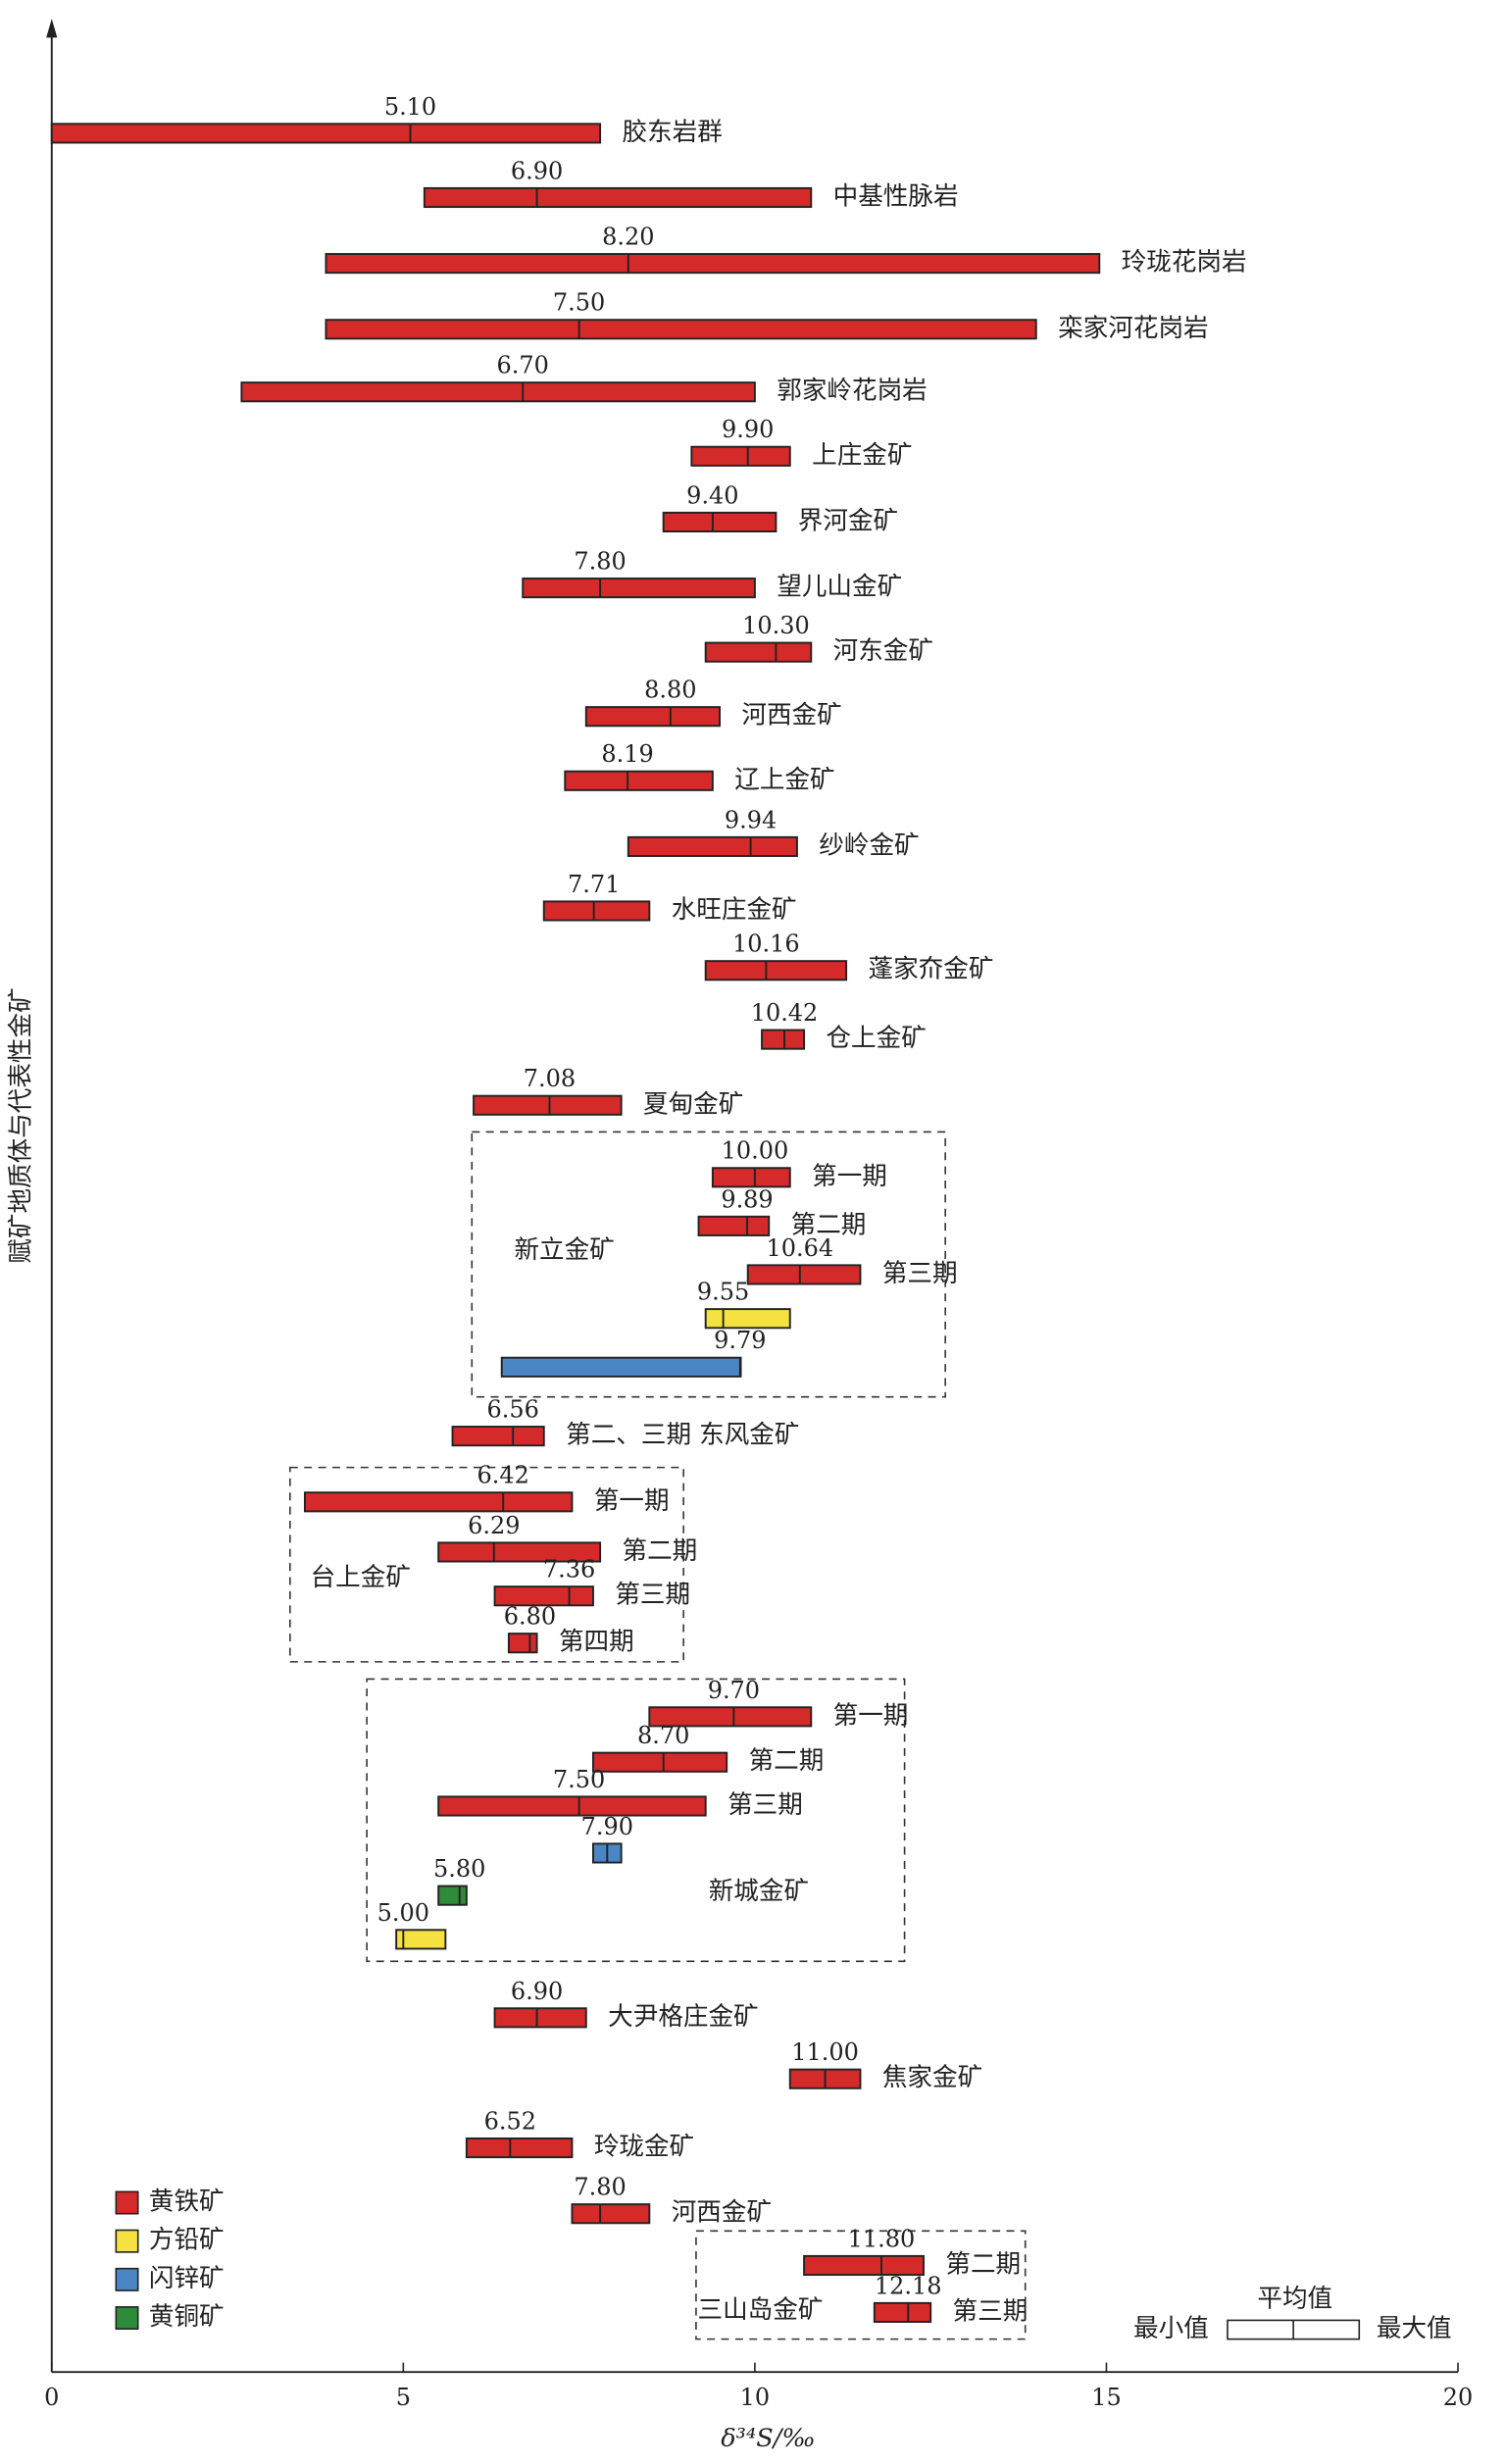  What do you see at coordinates (20, 1125) in the screenshot?
I see `y-axis-label: 赋矿地质体与代表性金矿` at bounding box center [20, 1125].